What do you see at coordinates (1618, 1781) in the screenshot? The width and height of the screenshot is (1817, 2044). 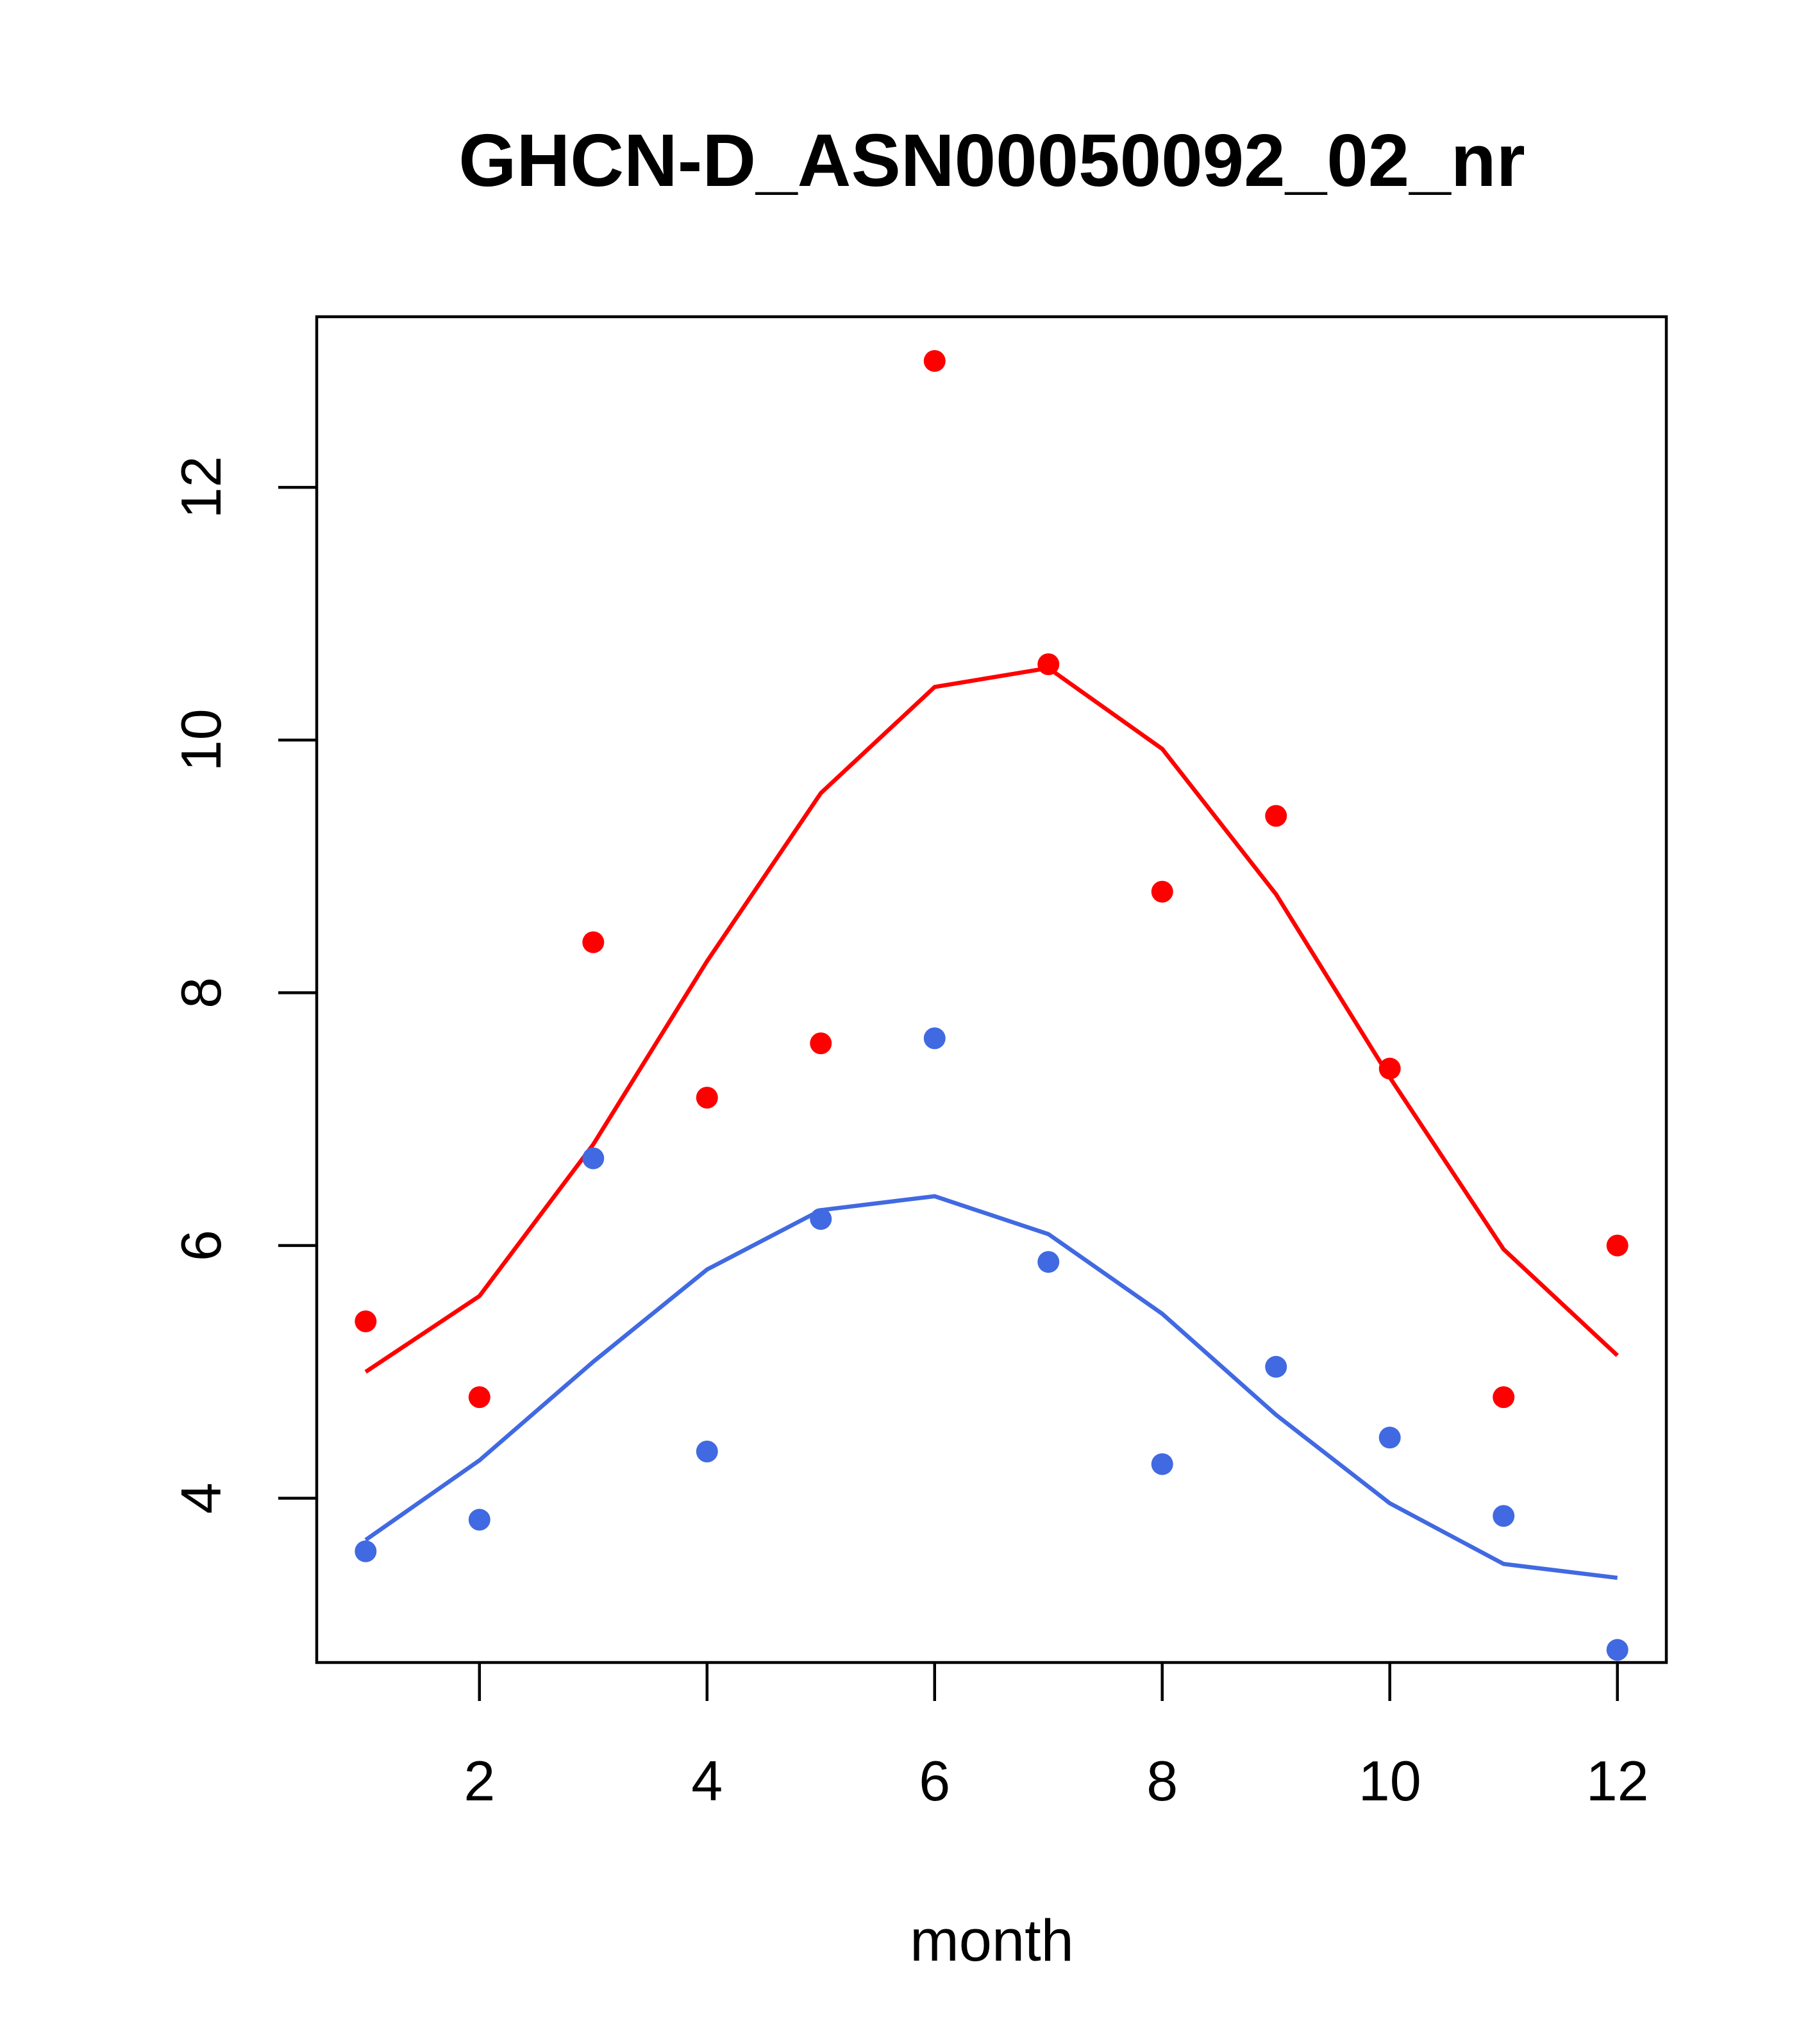 I see `x-tick-label: 12` at bounding box center [1618, 1781].